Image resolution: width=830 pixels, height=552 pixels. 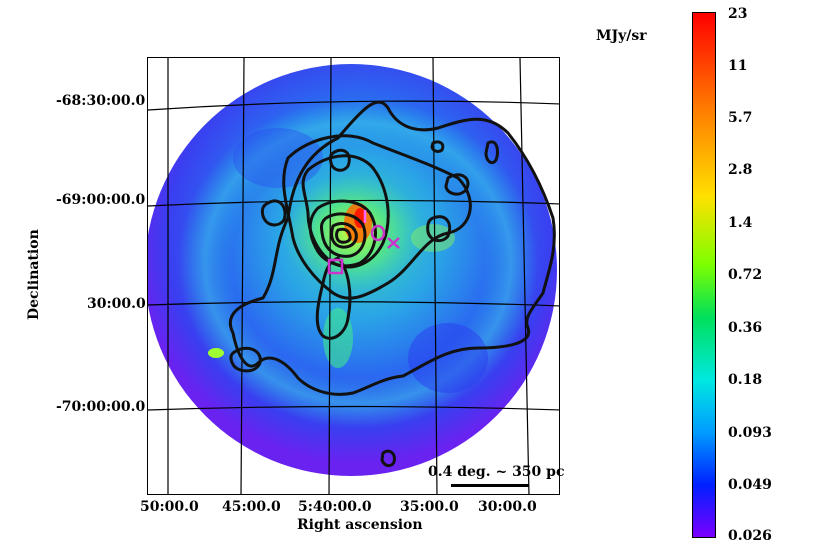 I want to click on dec-label-3: 30:00.0, so click(x=116, y=304).